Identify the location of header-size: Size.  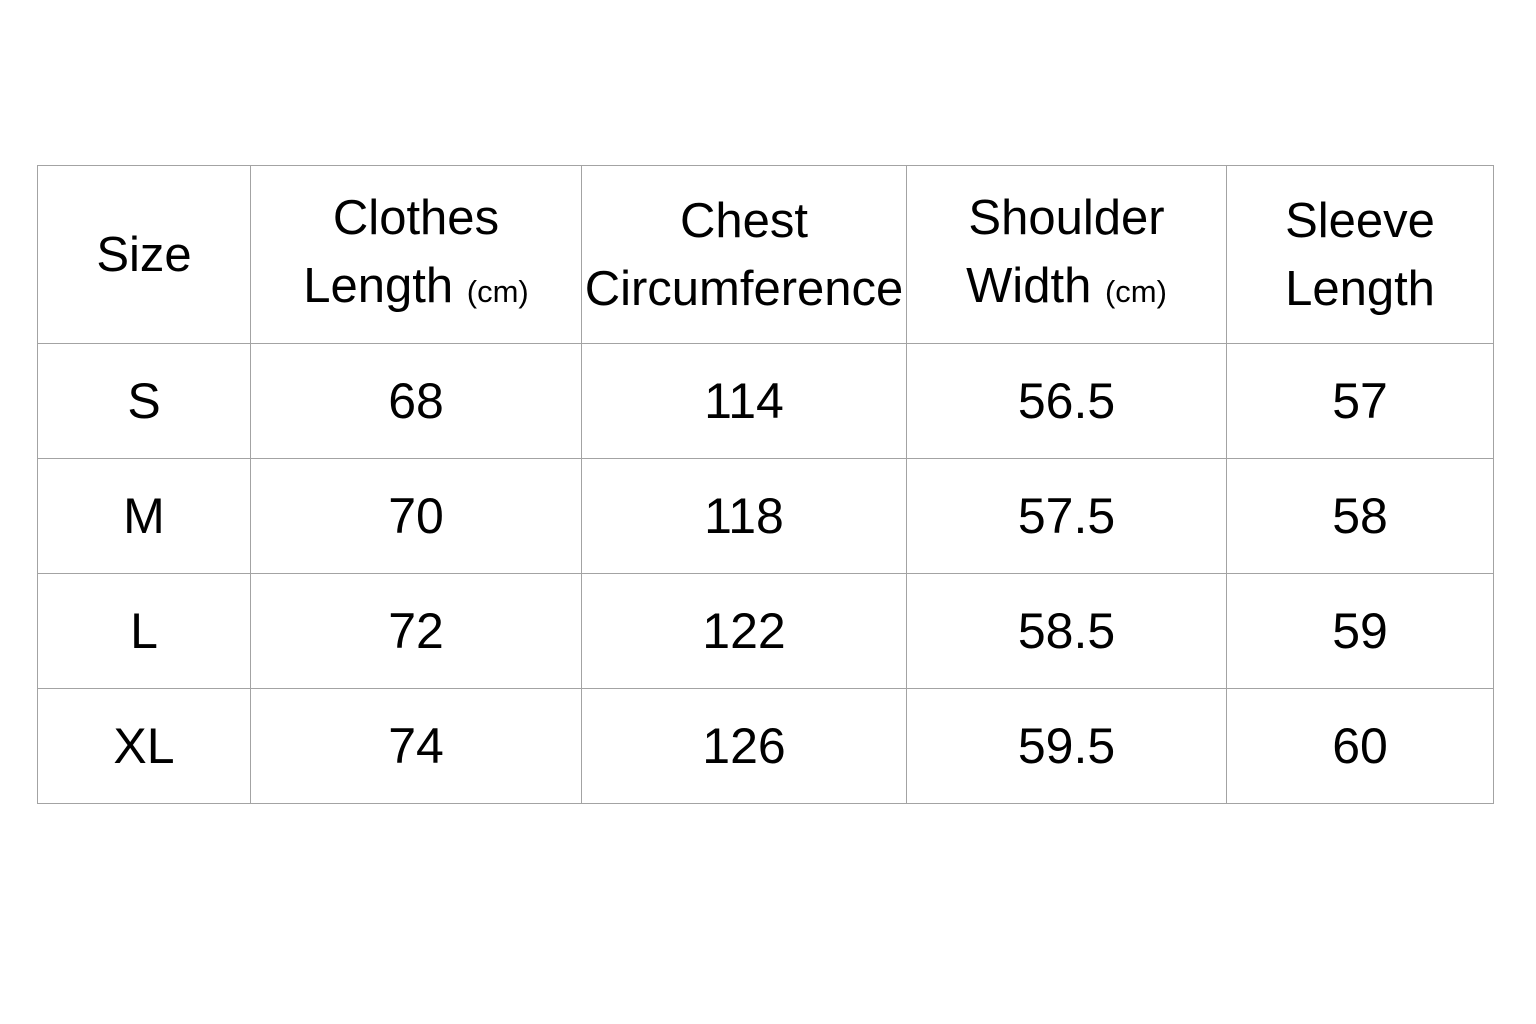
(144, 254).